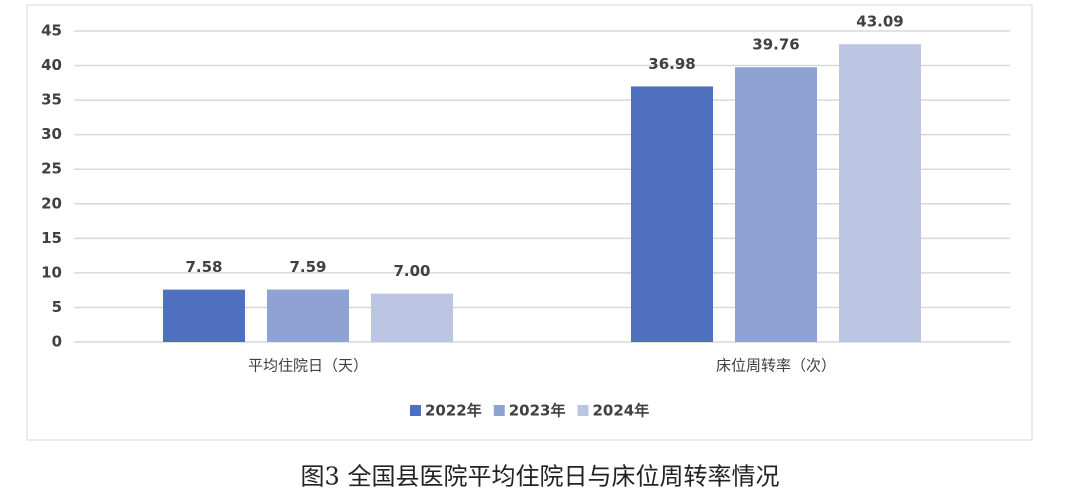 The width and height of the screenshot is (1080, 498). Describe the element at coordinates (51, 100) in the screenshot. I see `y-tick-label: 35` at that location.